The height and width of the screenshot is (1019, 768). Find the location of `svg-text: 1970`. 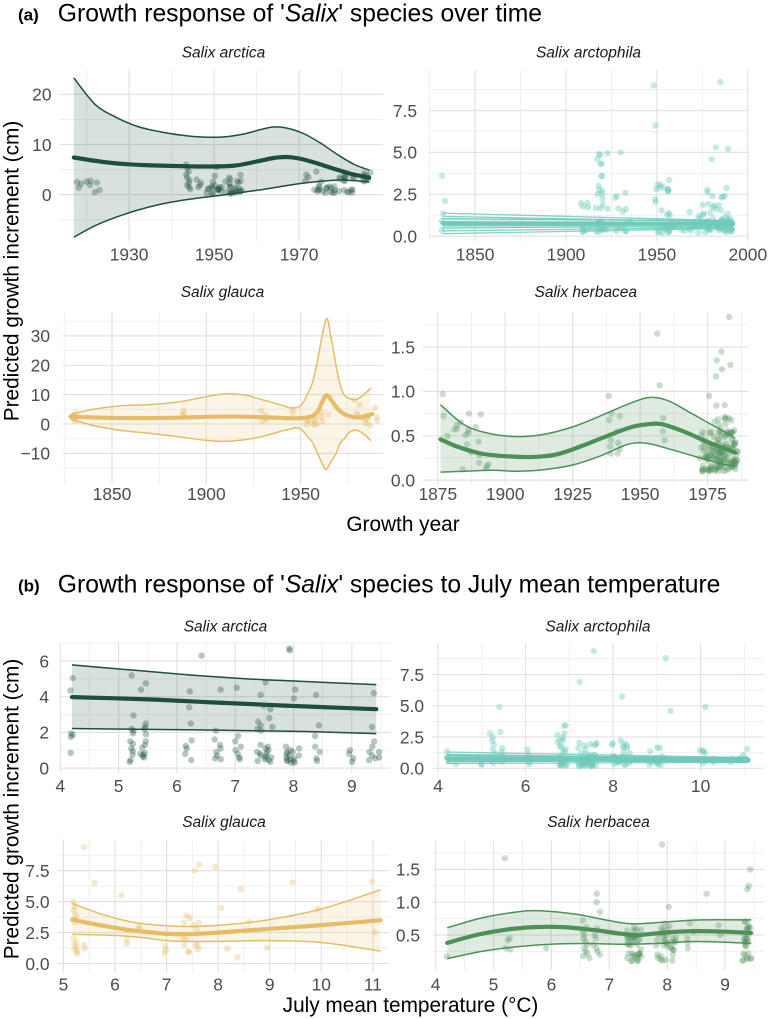

svg-text: 1970 is located at coordinates (299, 255).